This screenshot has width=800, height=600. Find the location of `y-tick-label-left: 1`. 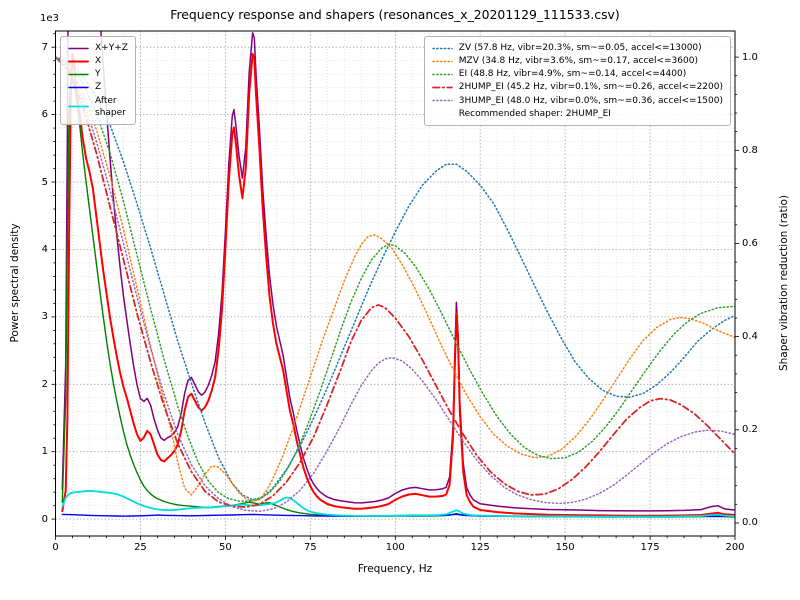

y-tick-label-left: 1 is located at coordinates (44, 452).